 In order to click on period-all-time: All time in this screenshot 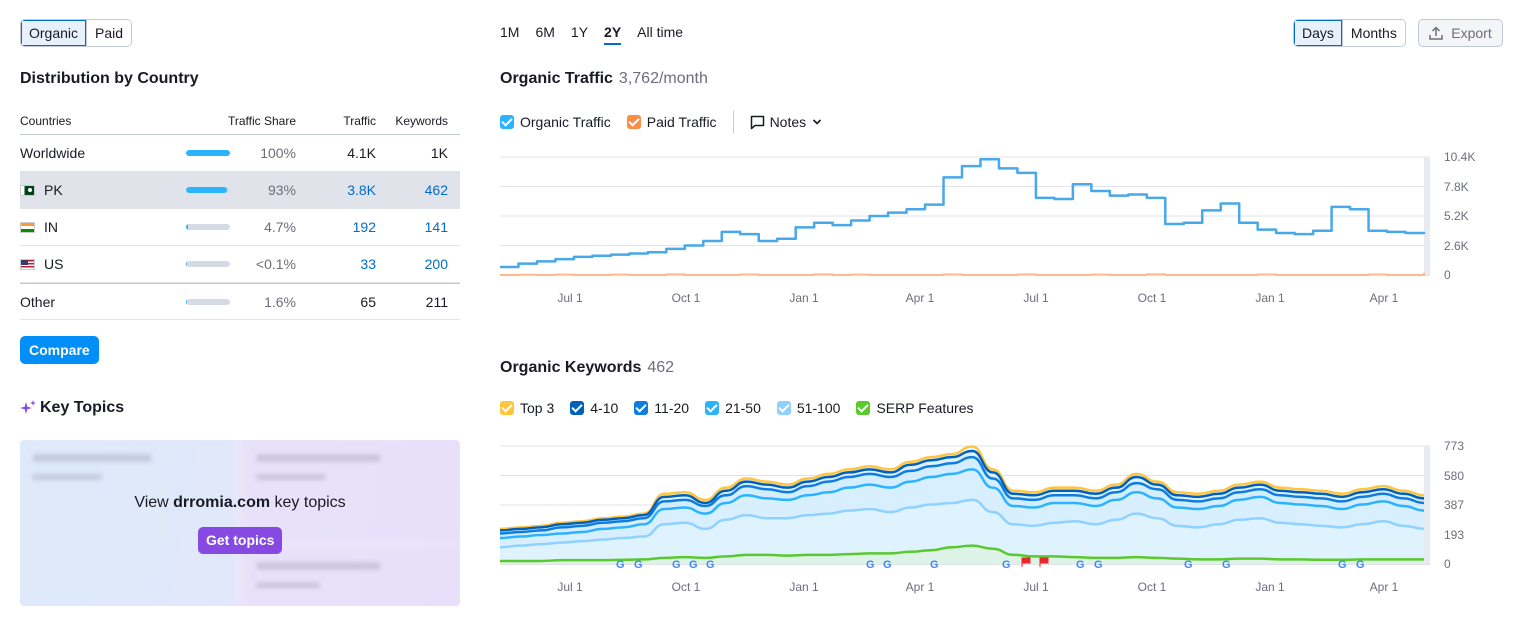, I will do `click(660, 32)`.